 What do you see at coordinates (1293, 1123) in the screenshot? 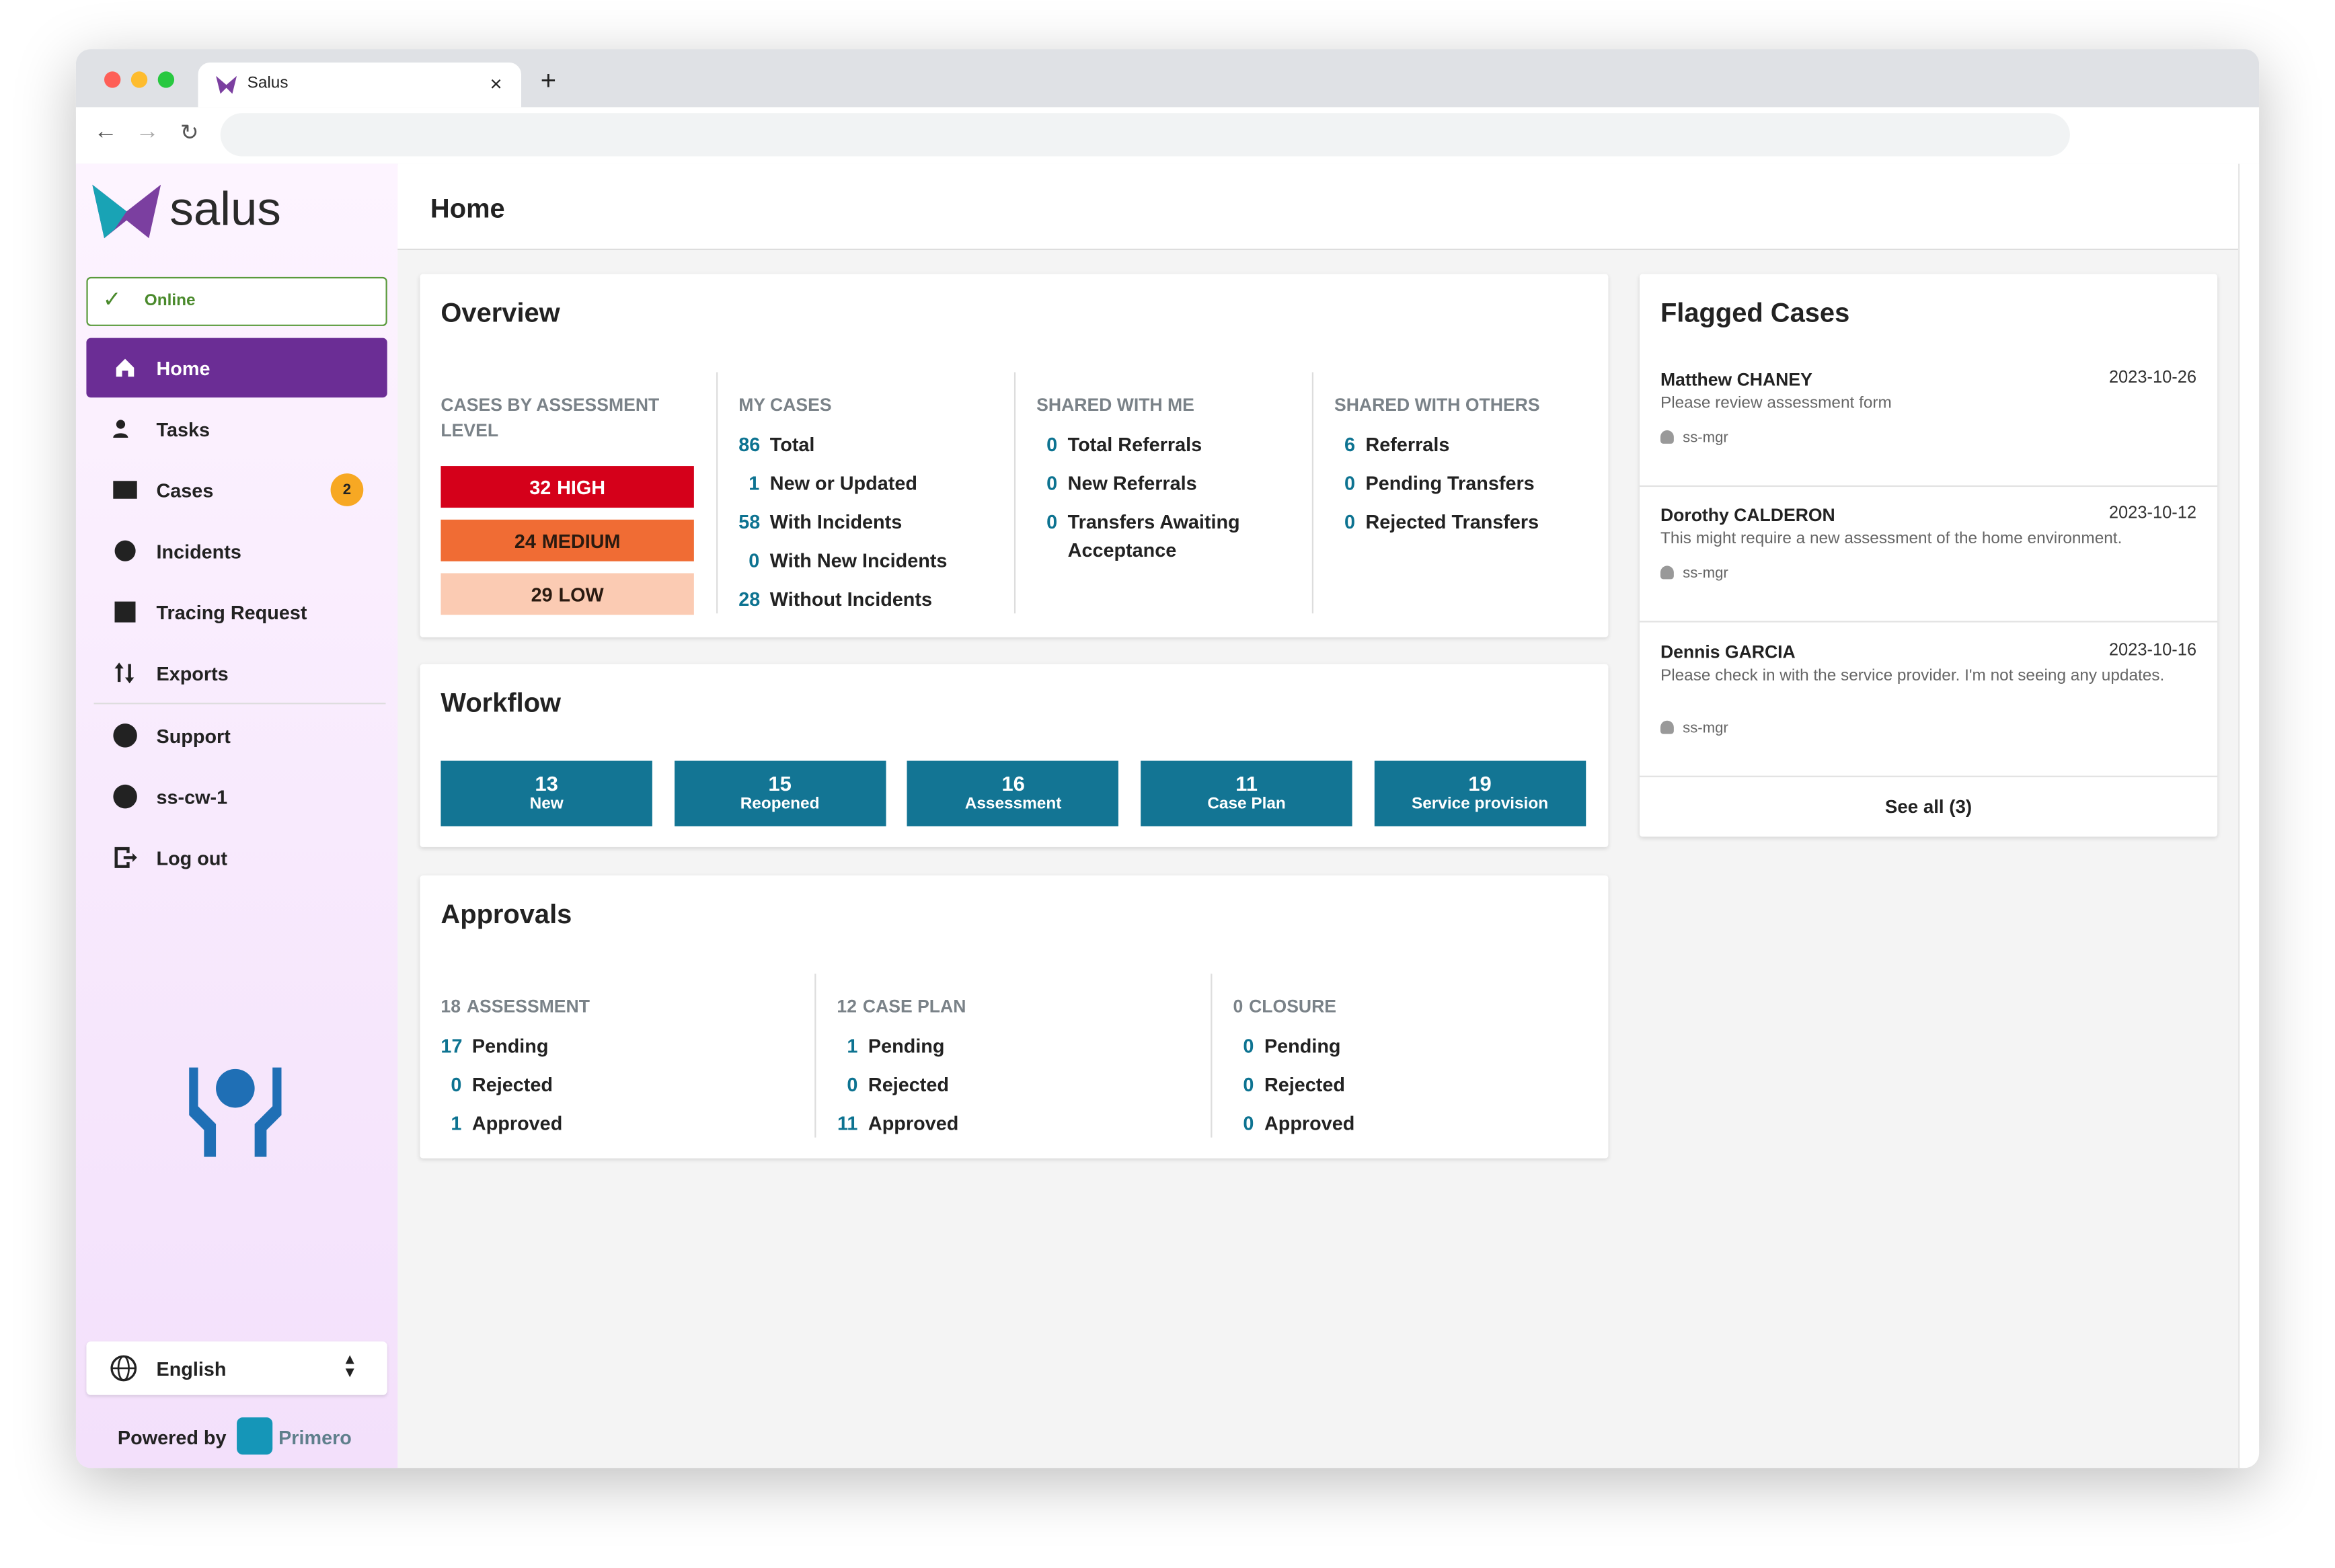
I see `stat-row: 0 Approved` at bounding box center [1293, 1123].